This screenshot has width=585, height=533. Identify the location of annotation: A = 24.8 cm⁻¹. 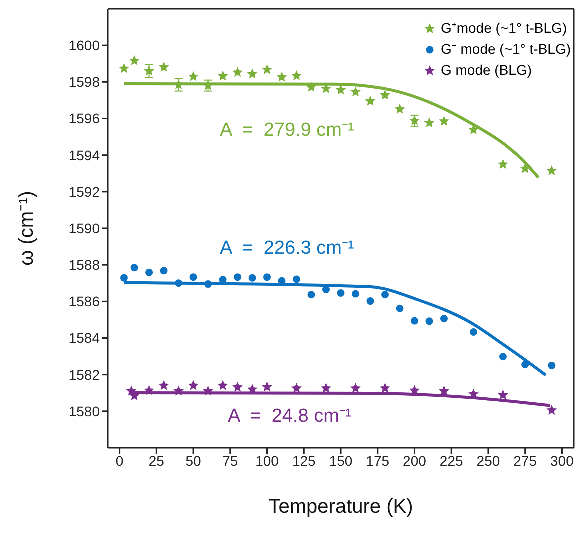
(290, 416).